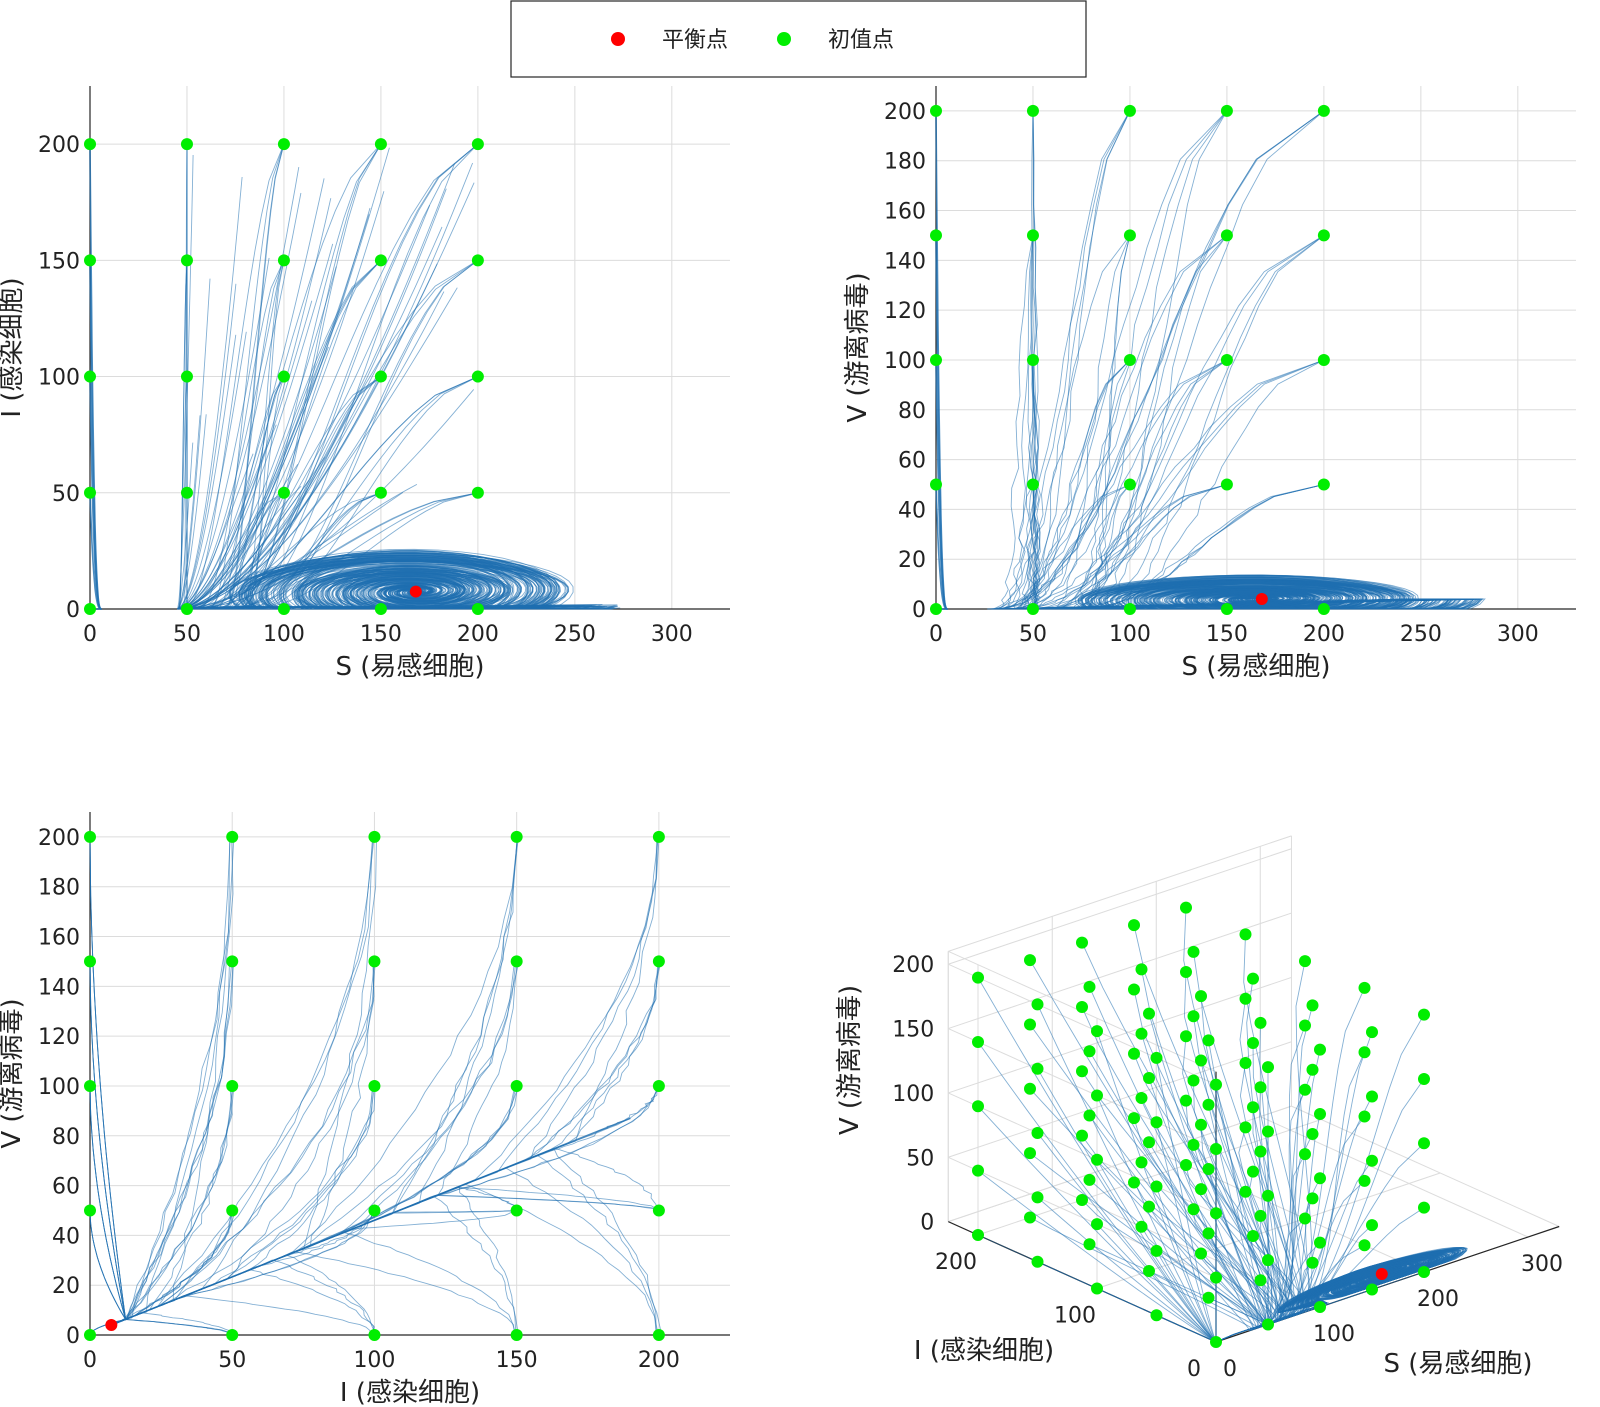 The image size is (1600, 1407). What do you see at coordinates (1438, 1299) in the screenshot?
I see `s-tick-label: 200` at bounding box center [1438, 1299].